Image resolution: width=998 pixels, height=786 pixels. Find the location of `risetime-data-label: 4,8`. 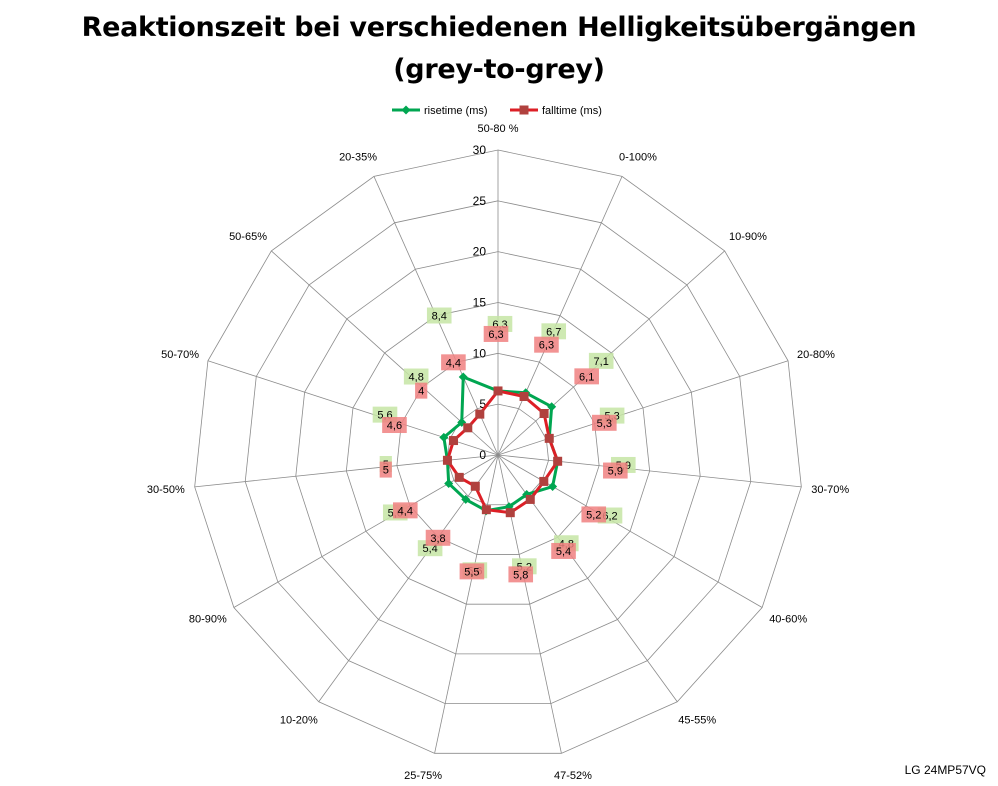

risetime-data-label: 4,8 is located at coordinates (416, 378).